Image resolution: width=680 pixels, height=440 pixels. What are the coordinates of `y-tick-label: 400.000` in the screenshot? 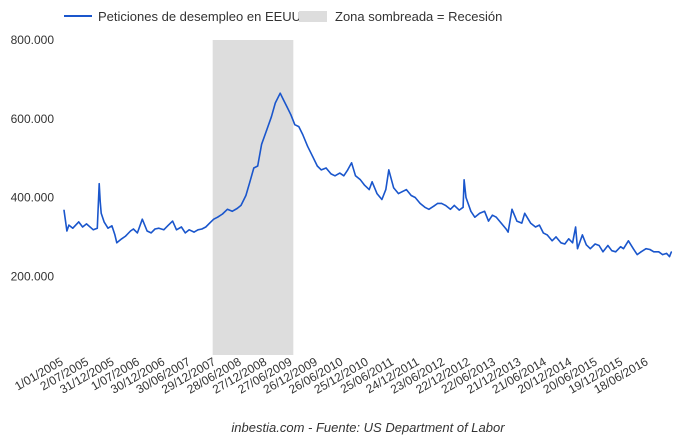 It's located at (33, 198).